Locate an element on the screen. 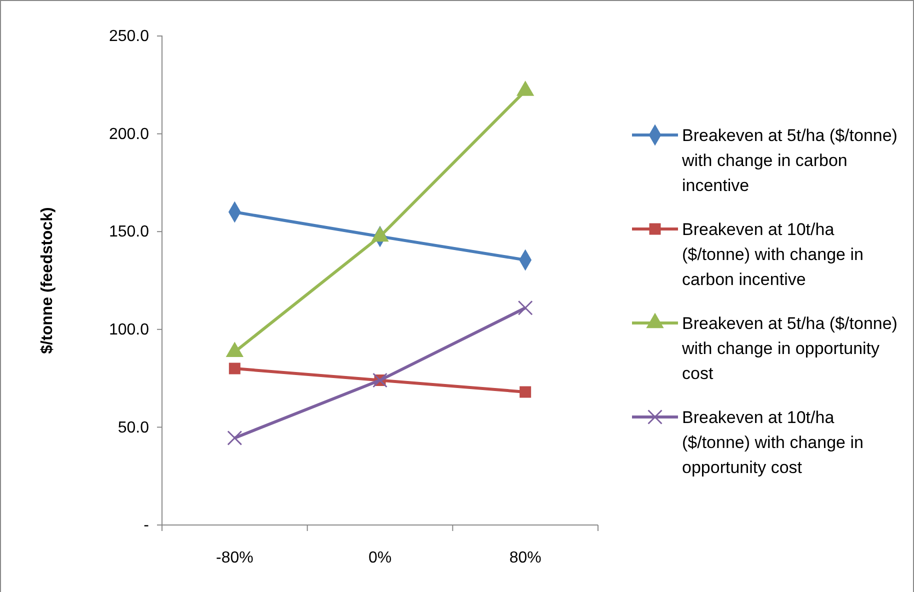  y-tick-label: 150.0 is located at coordinates (129, 232).